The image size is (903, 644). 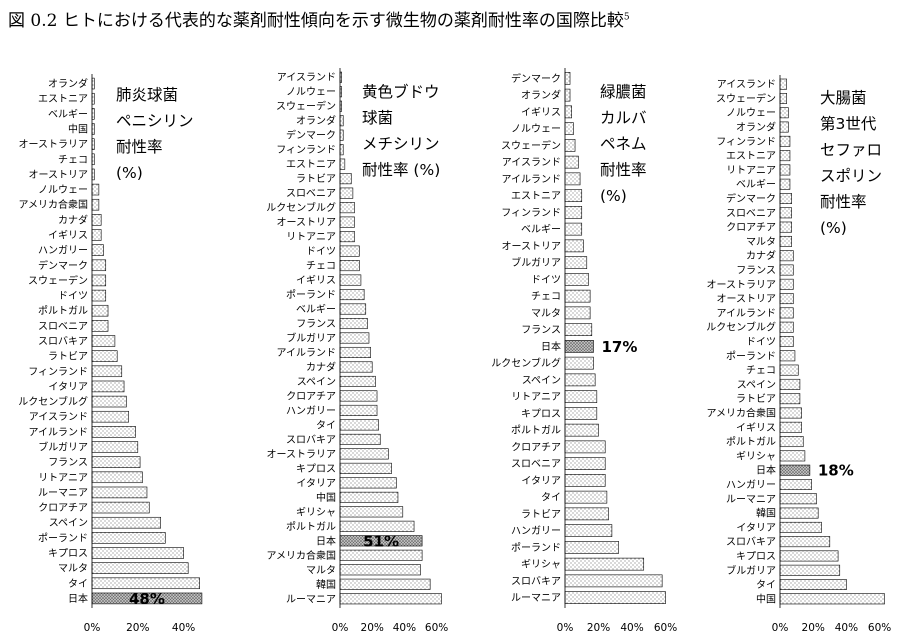 I want to click on bar-ハンガリー, so click(x=795, y=484).